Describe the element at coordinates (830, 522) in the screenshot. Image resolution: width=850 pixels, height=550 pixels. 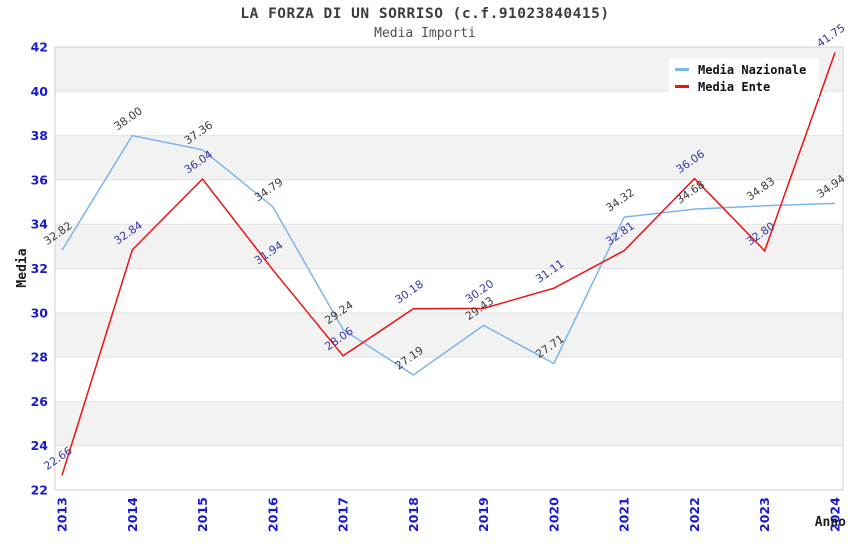
I see `x-axis-title: Anno` at that location.